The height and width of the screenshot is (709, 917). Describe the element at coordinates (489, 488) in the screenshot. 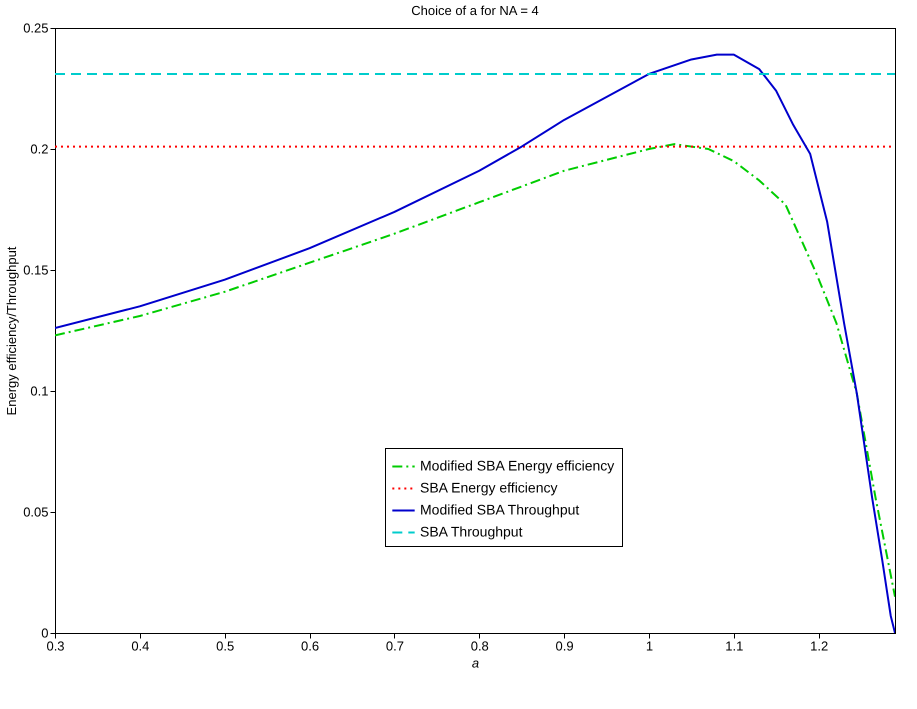

I see `legend-label: SBA Energy efficiency` at that location.